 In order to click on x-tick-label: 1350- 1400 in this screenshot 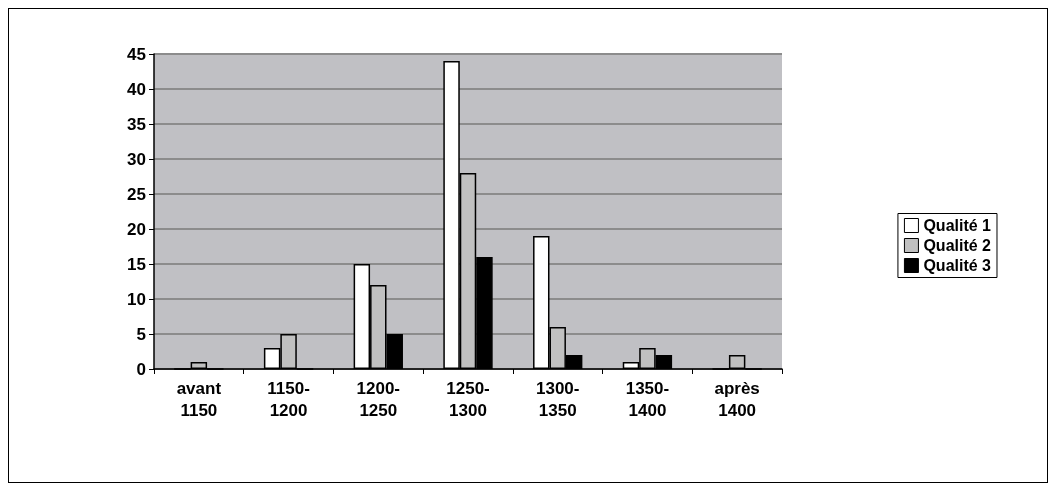, I will do `click(647, 399)`.